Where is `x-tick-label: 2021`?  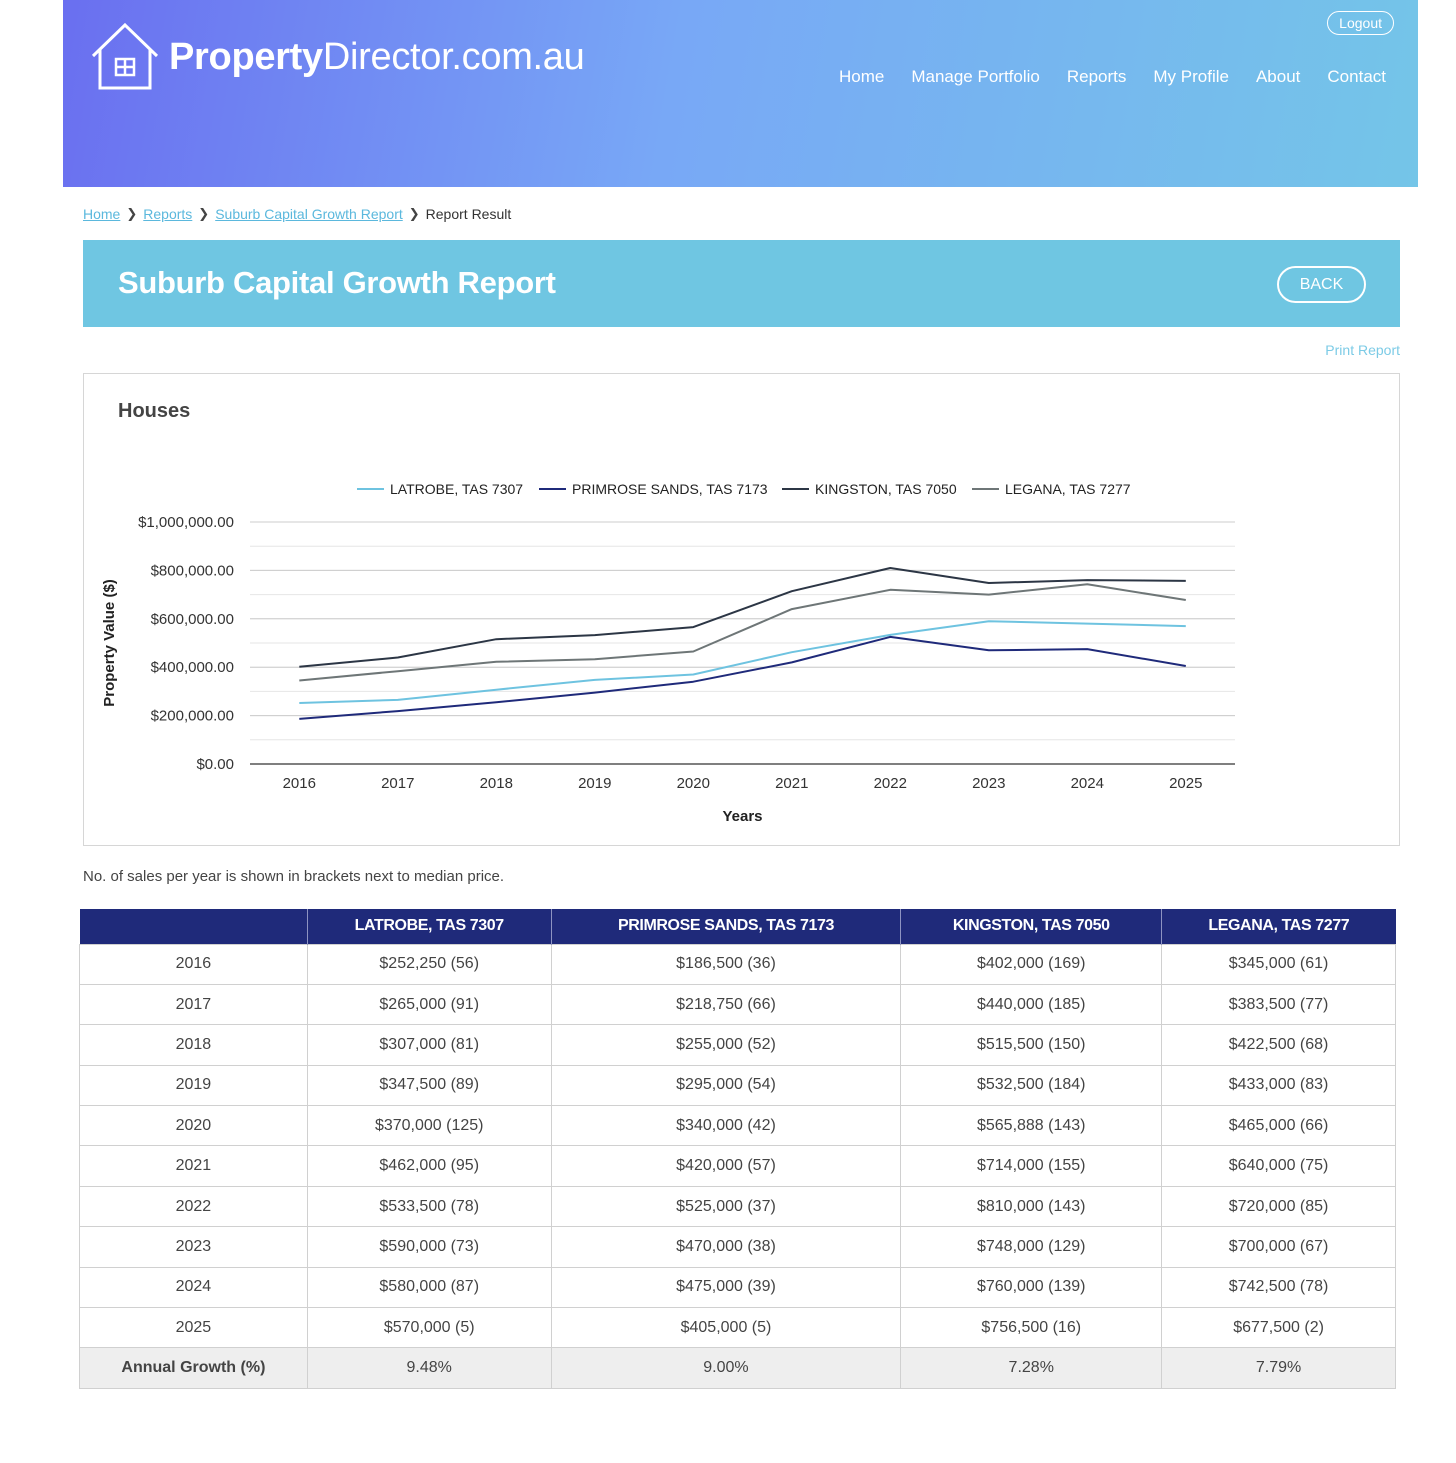 x-tick-label: 2021 is located at coordinates (791, 783).